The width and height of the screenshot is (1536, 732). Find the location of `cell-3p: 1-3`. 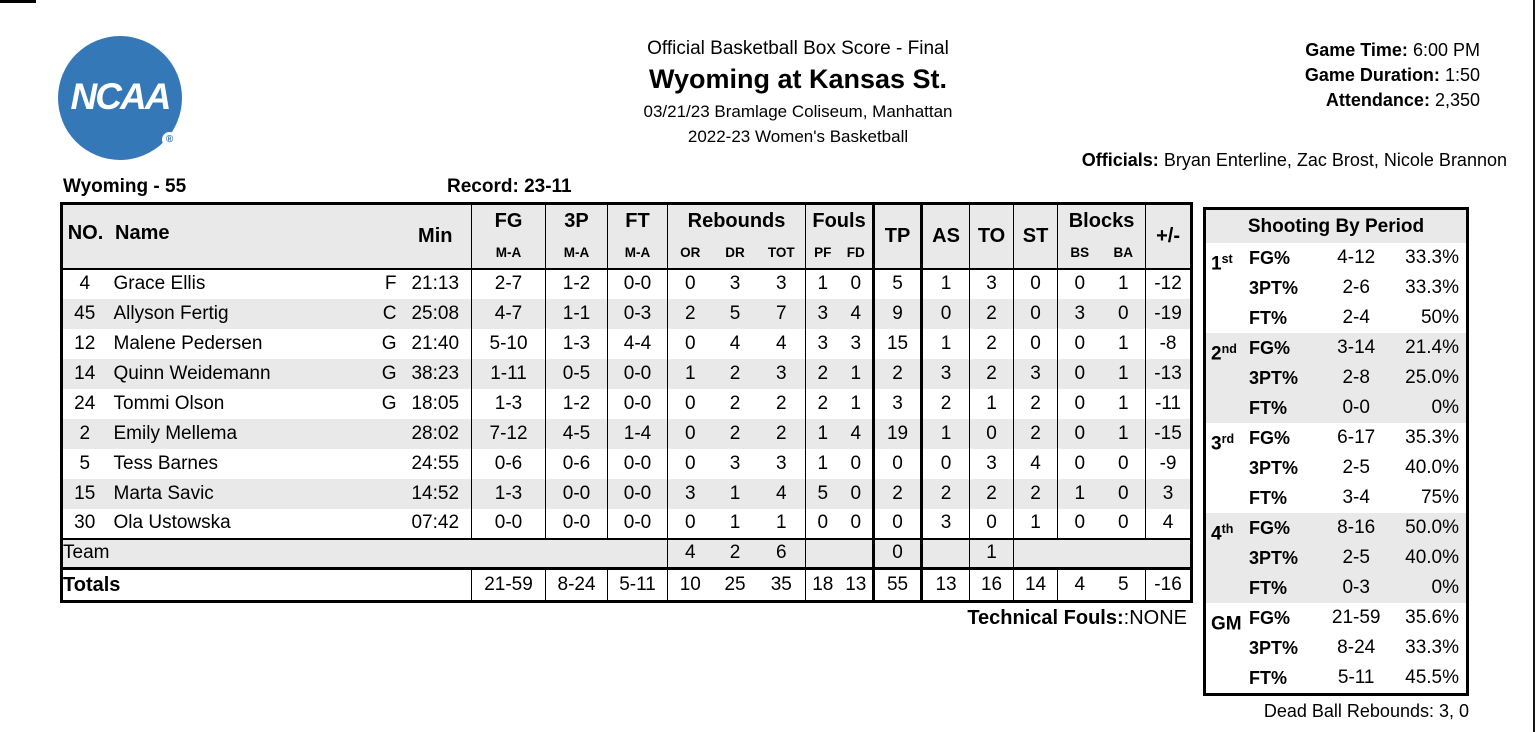

cell-3p: 1-3 is located at coordinates (576, 343).